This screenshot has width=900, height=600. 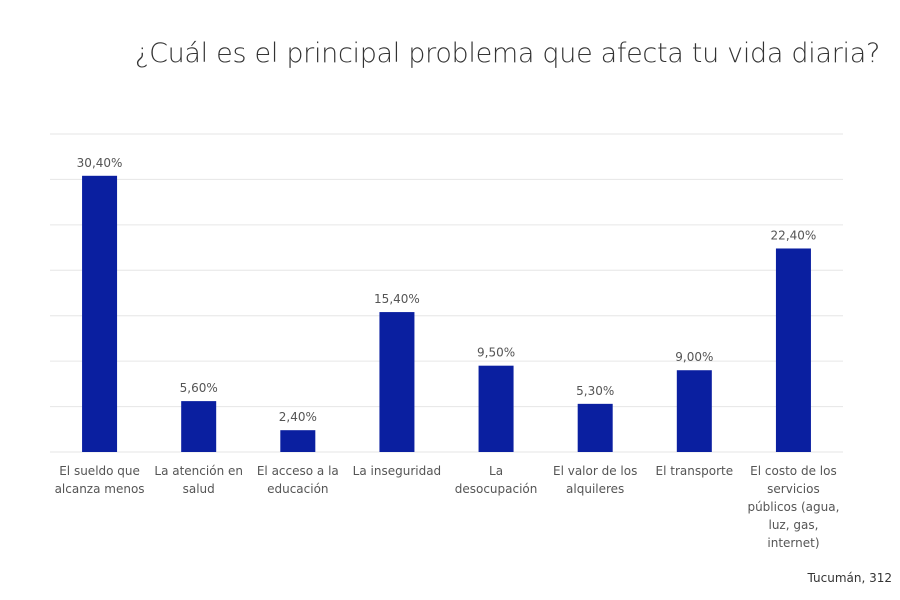 What do you see at coordinates (595, 391) in the screenshot?
I see `data-label: 5,30%` at bounding box center [595, 391].